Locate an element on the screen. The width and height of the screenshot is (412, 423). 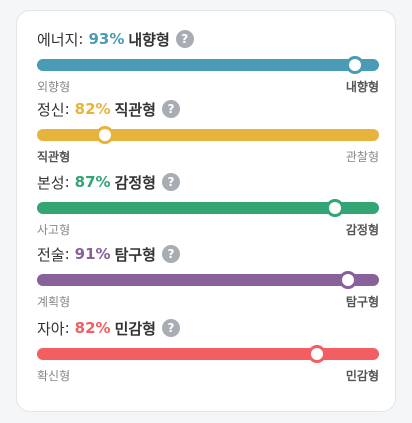
trait-header: 정신:82% 직관형? is located at coordinates (208, 109).